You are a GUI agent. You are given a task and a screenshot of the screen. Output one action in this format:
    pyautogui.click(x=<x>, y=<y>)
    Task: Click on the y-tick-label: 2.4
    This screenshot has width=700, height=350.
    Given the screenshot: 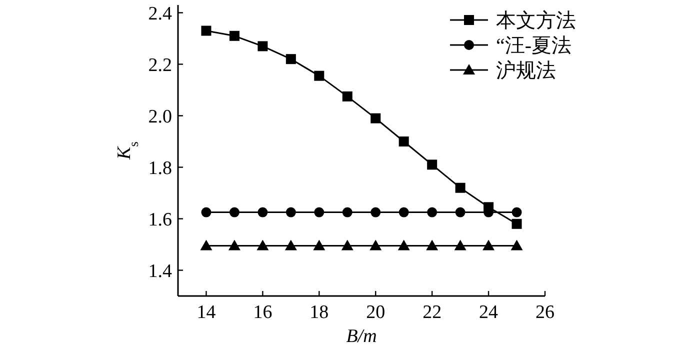 What is the action you would take?
    pyautogui.click(x=160, y=14)
    